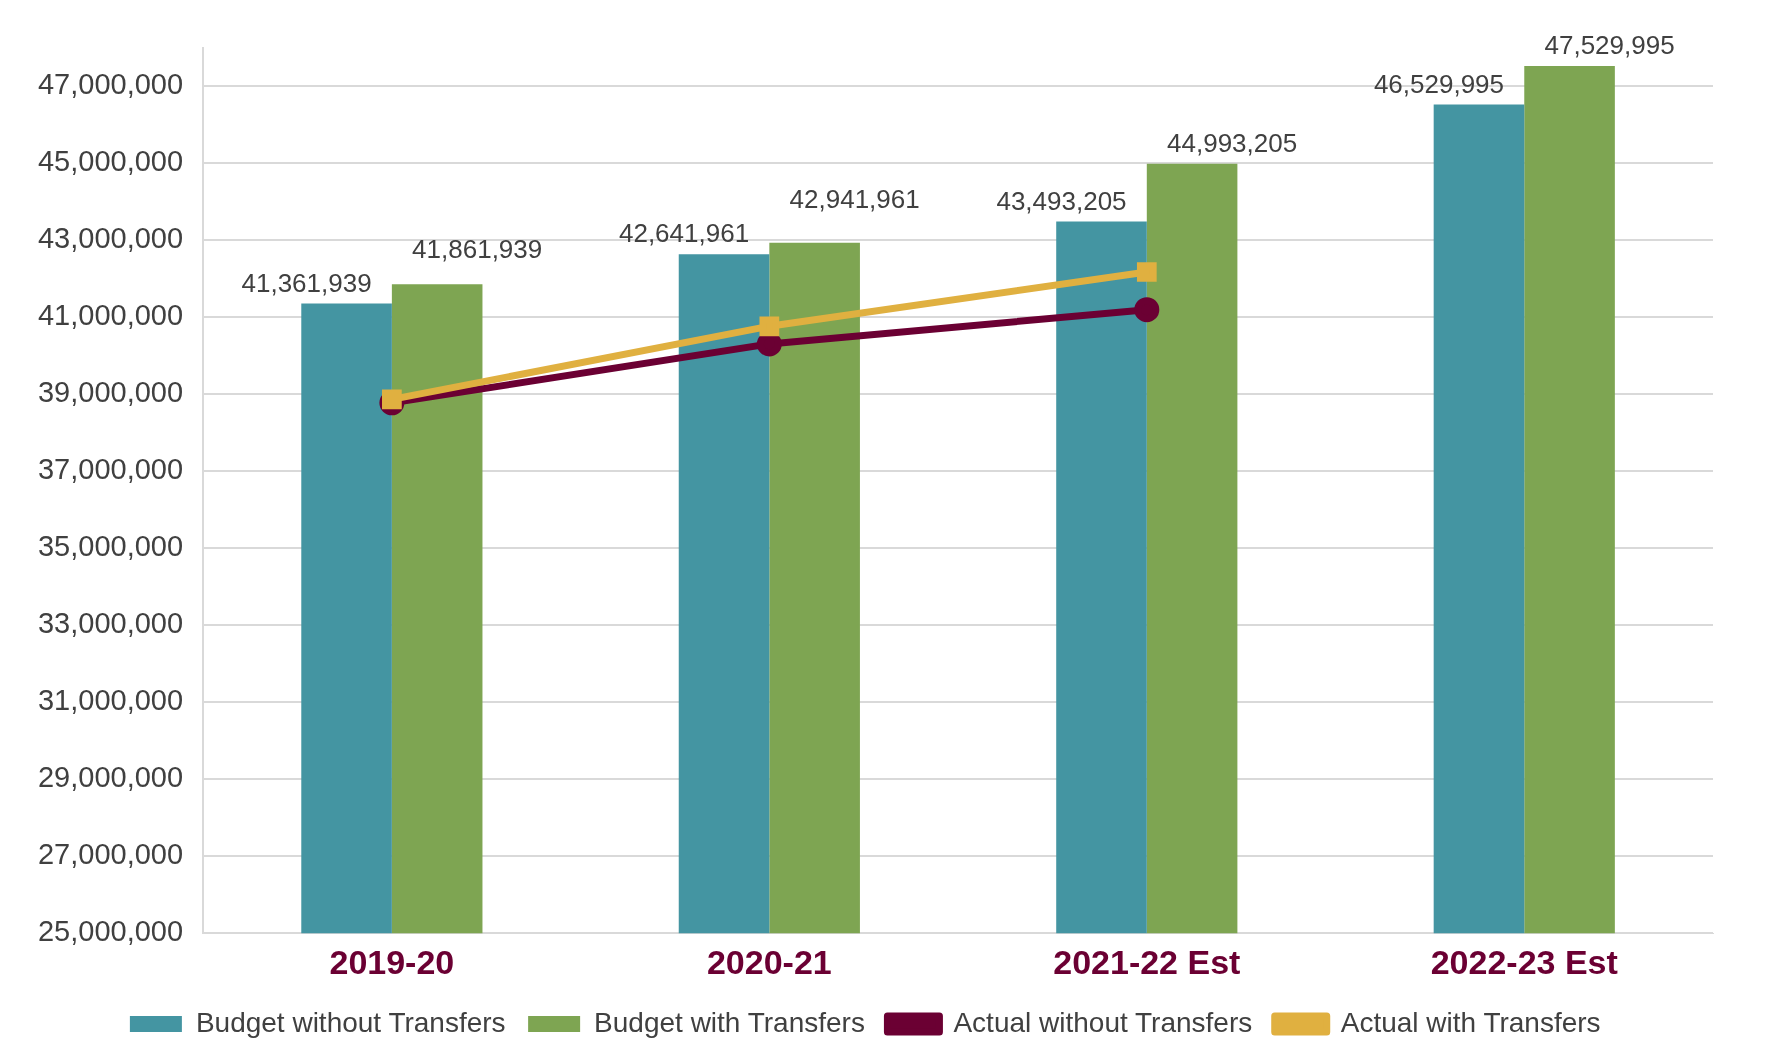 The image size is (1783, 1059). I want to click on legend-label: Actual with Transfers, so click(1470, 1022).